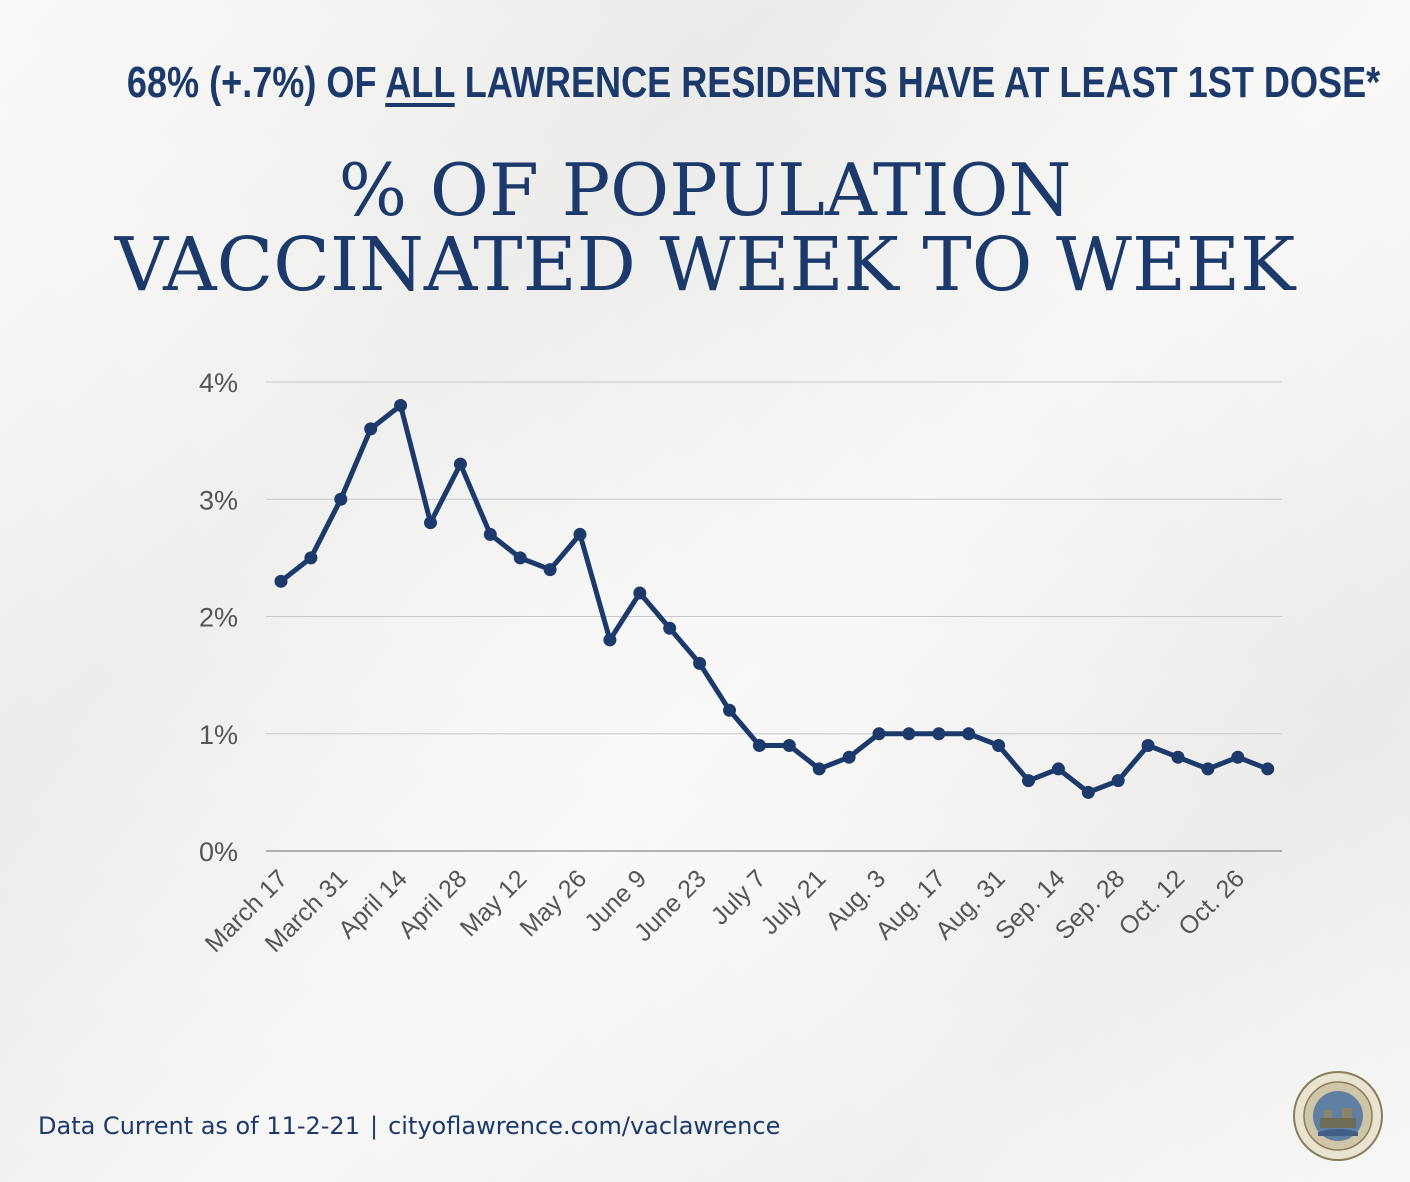 The height and width of the screenshot is (1182, 1410). I want to click on headline-emphasis: ALL, so click(420, 82).